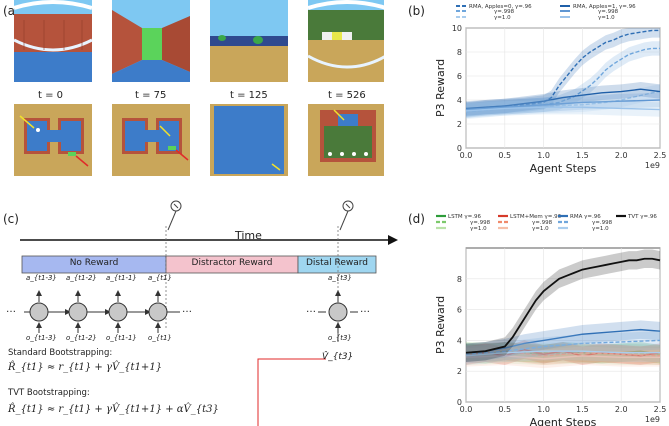 Image resolution: width=669 pixels, height=426 pixels. What do you see at coordinates (160, 278) in the screenshot?
I see `action-label-4: a_{t1}` at bounding box center [160, 278].